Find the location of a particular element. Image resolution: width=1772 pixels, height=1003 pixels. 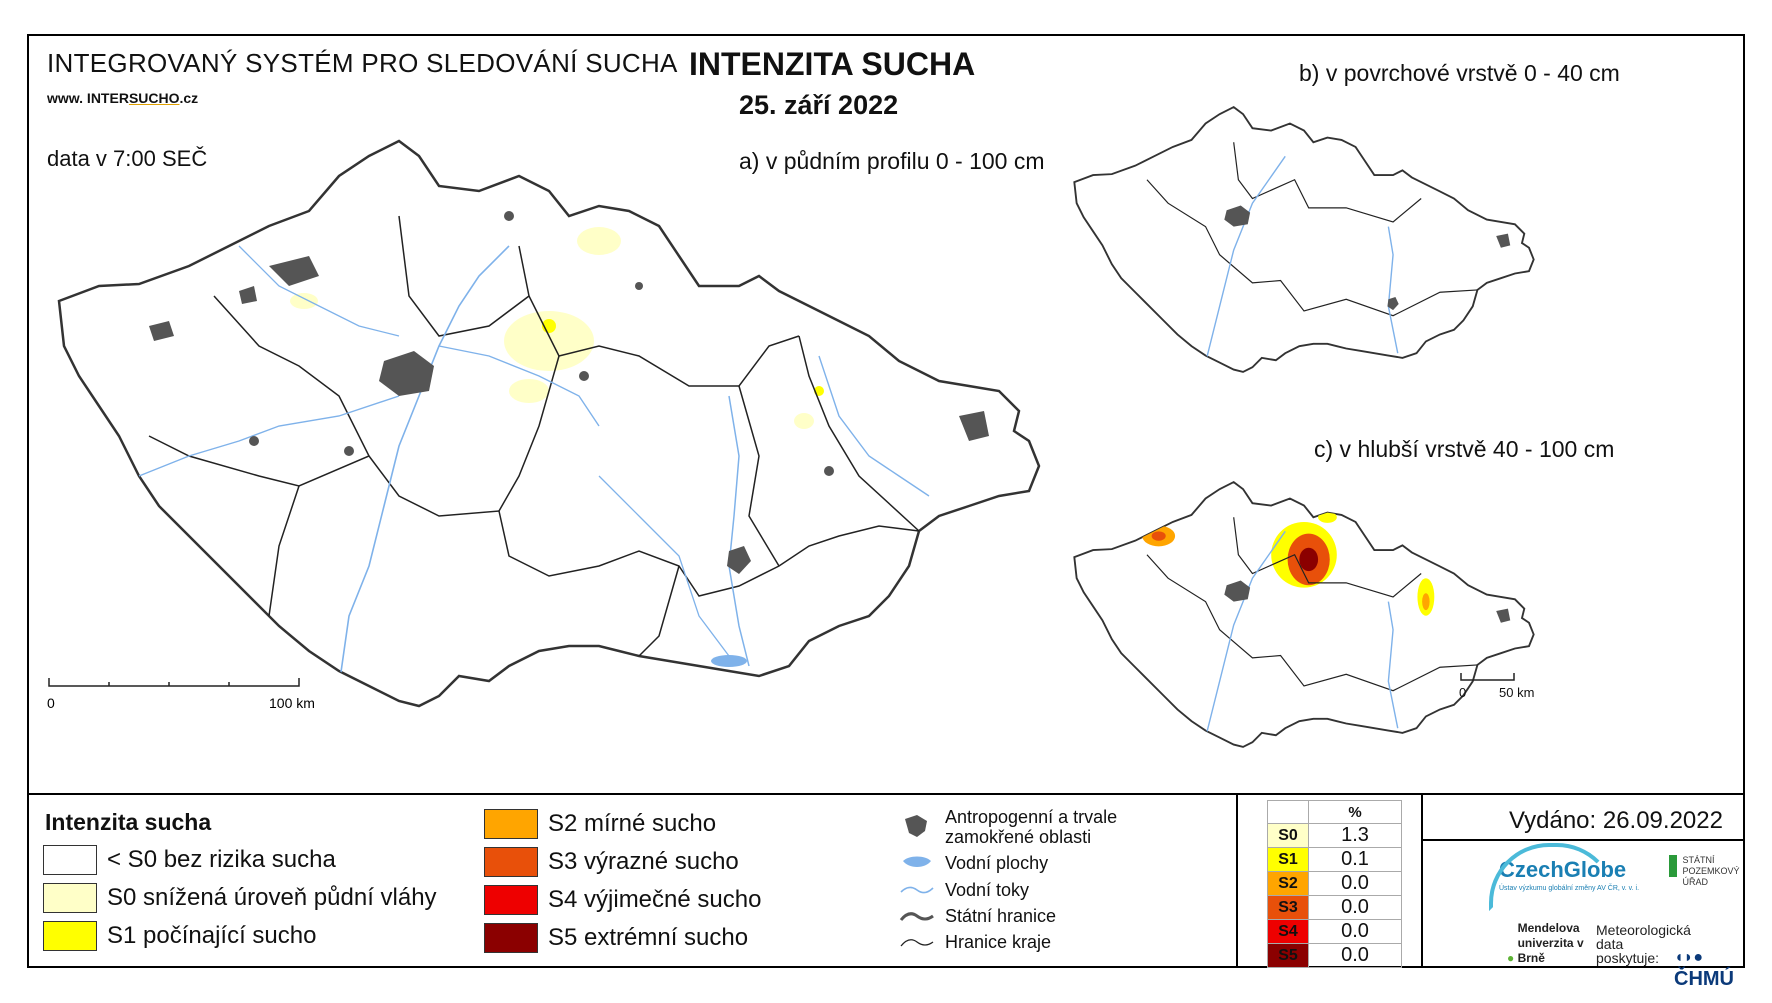

deep-layer-map is located at coordinates (1304, 611).